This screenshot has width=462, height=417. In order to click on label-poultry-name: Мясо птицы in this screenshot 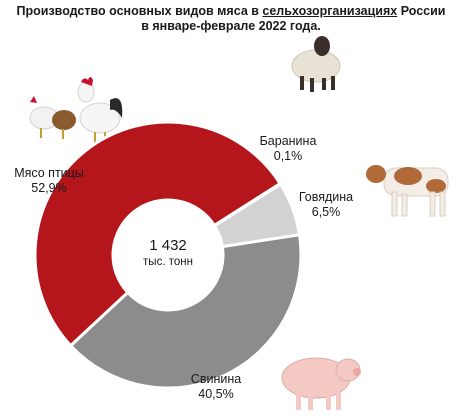, I will do `click(49, 173)`.